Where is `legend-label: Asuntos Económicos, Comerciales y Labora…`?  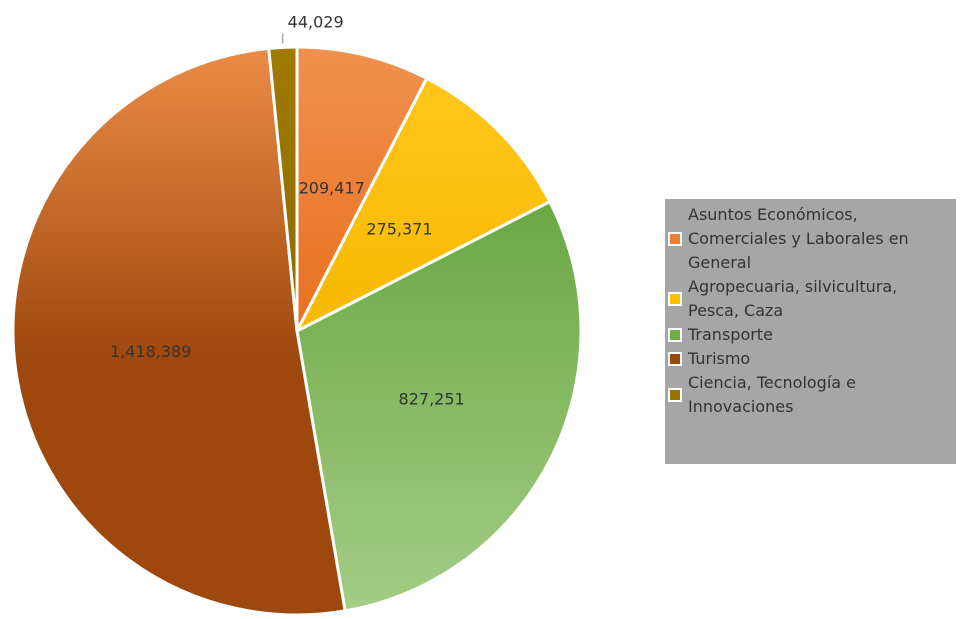
legend-label: Asuntos Económicos, Comerciales y Labora… is located at coordinates (798, 238).